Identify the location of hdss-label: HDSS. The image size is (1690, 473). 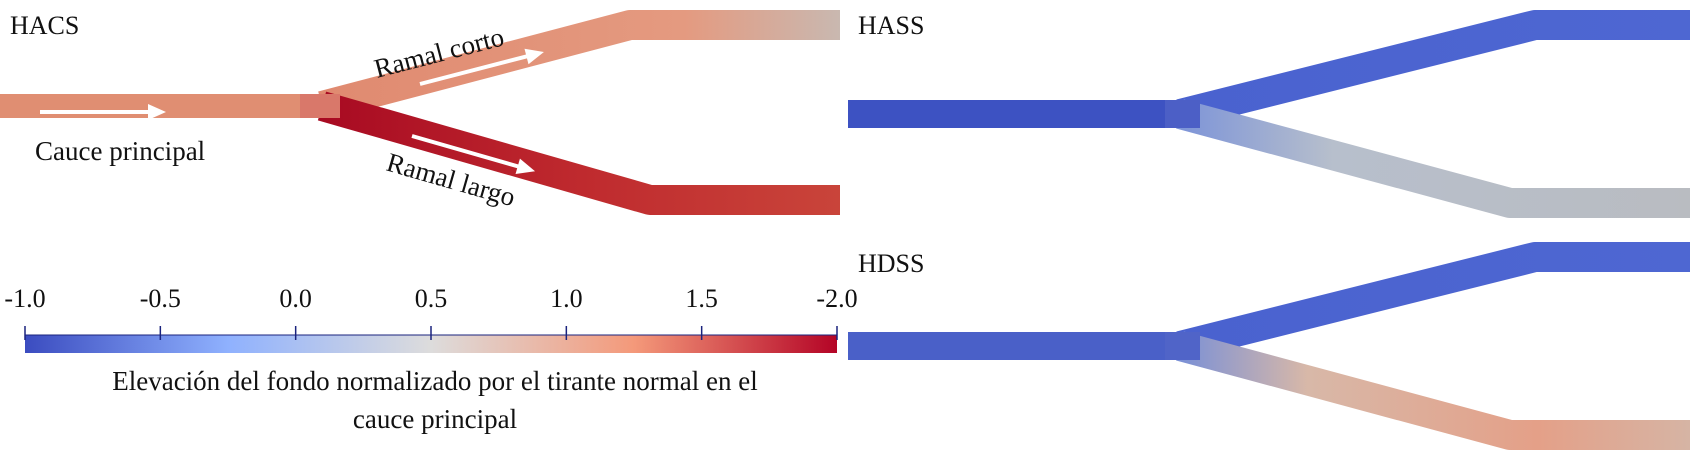
(891, 263).